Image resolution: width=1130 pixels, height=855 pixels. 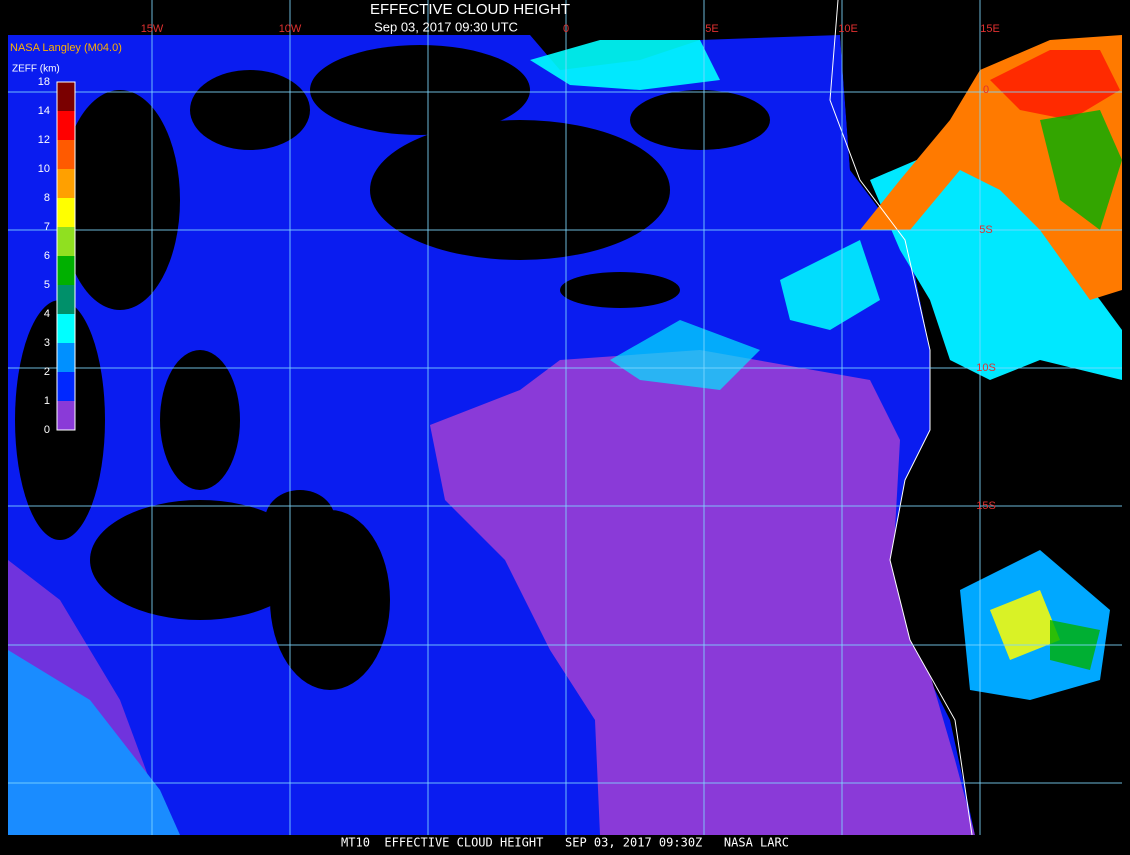 What do you see at coordinates (44, 82) in the screenshot?
I see `legend-tick-label: 18` at bounding box center [44, 82].